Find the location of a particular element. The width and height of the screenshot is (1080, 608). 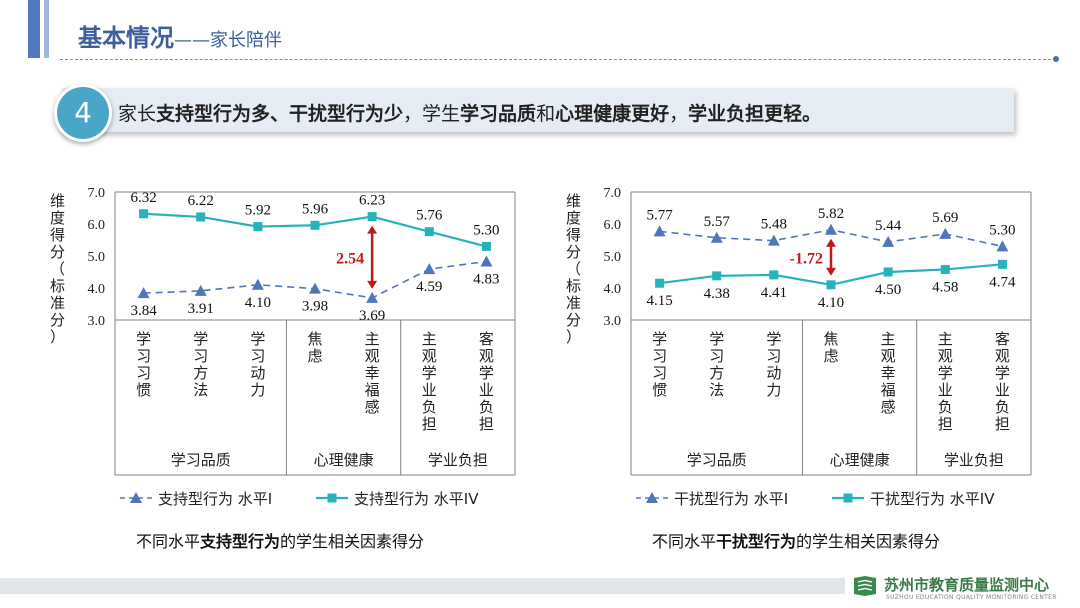

key-finding-text: 家长支持型行为多、干扰型行为少，学生学习品质和心理健康更好，学业负担更轻。 is located at coordinates (469, 112).